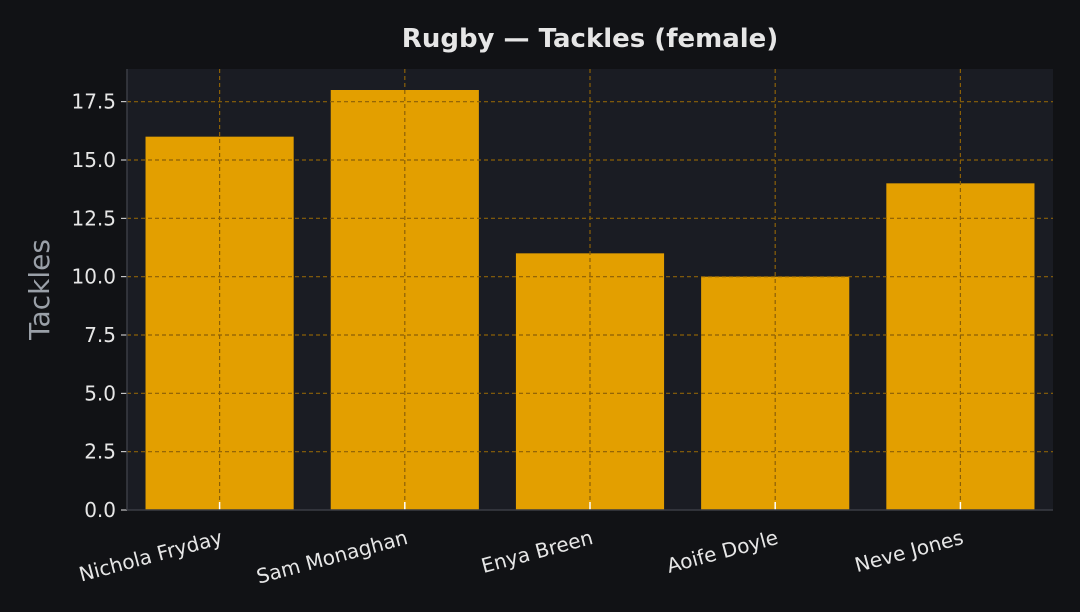 This screenshot has width=1080, height=612. What do you see at coordinates (93, 218) in the screenshot?
I see `y-tick-label: 12.5` at bounding box center [93, 218].